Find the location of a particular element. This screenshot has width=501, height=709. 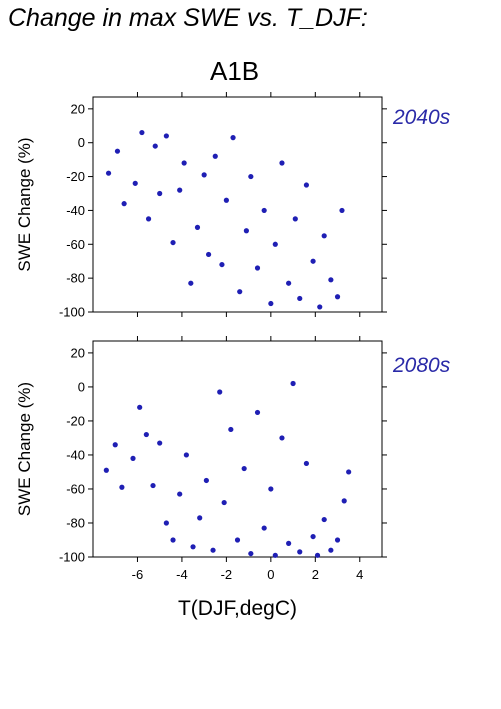

panel-label-2080s: 2080s is located at coordinates (422, 365).